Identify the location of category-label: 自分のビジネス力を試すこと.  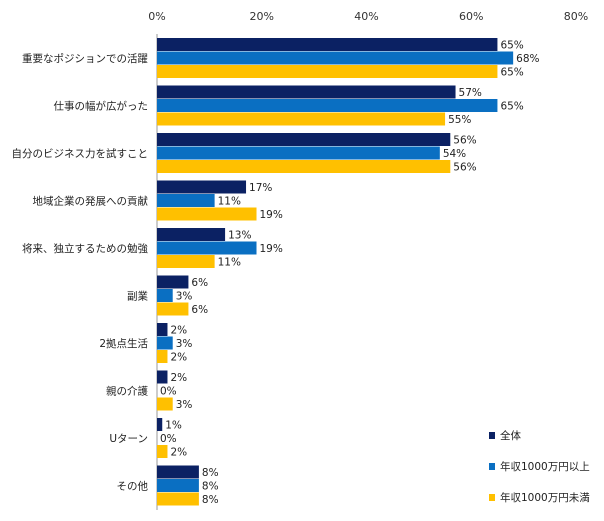
(80, 153).